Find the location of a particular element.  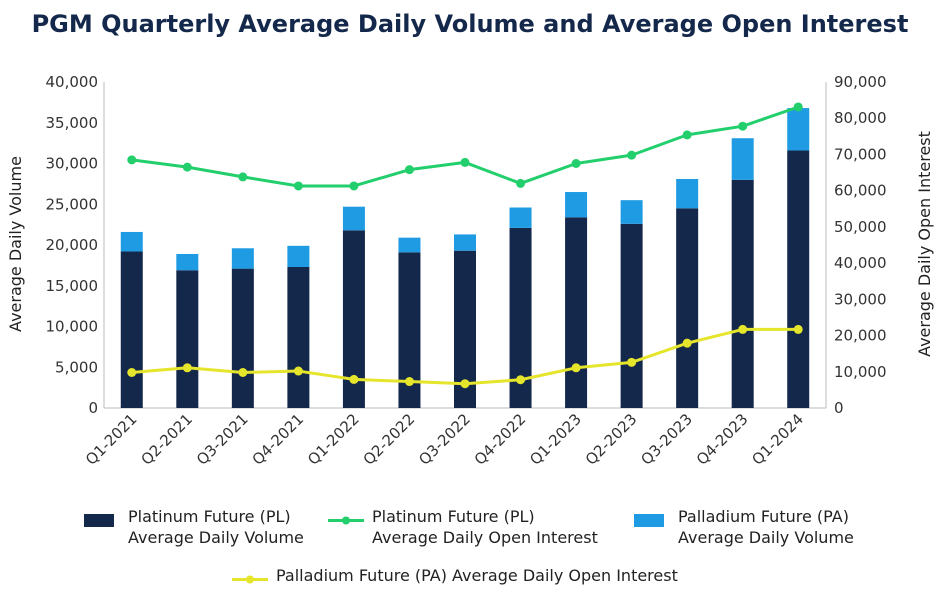

legend-label-pl-oi-line: Platinum Future (PL) is located at coordinates (453, 516).